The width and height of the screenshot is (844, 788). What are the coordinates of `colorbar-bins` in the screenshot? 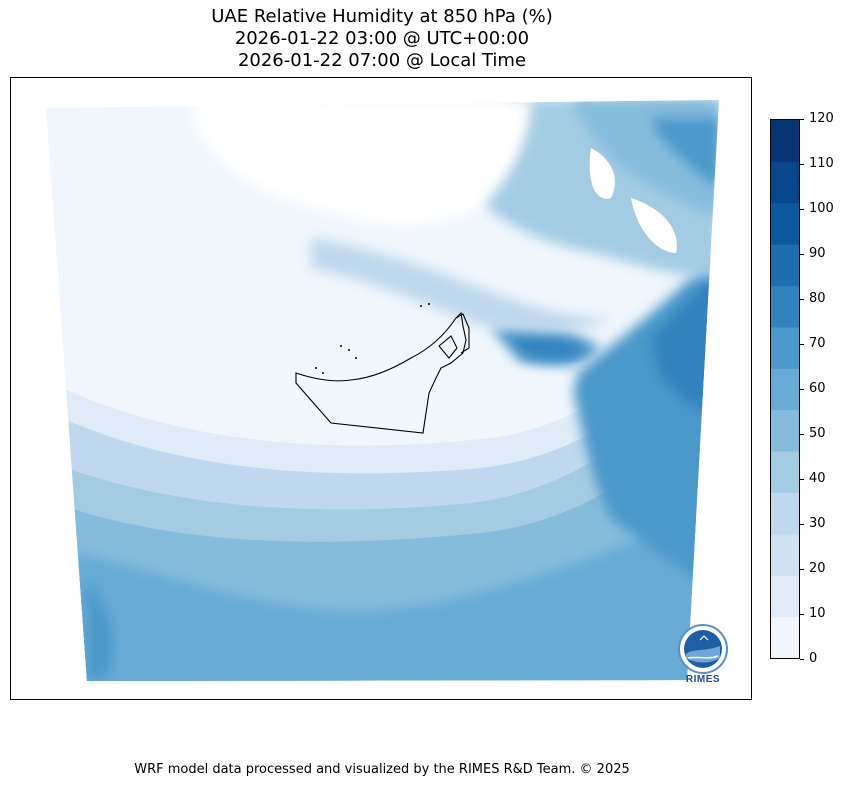 It's located at (785, 389).